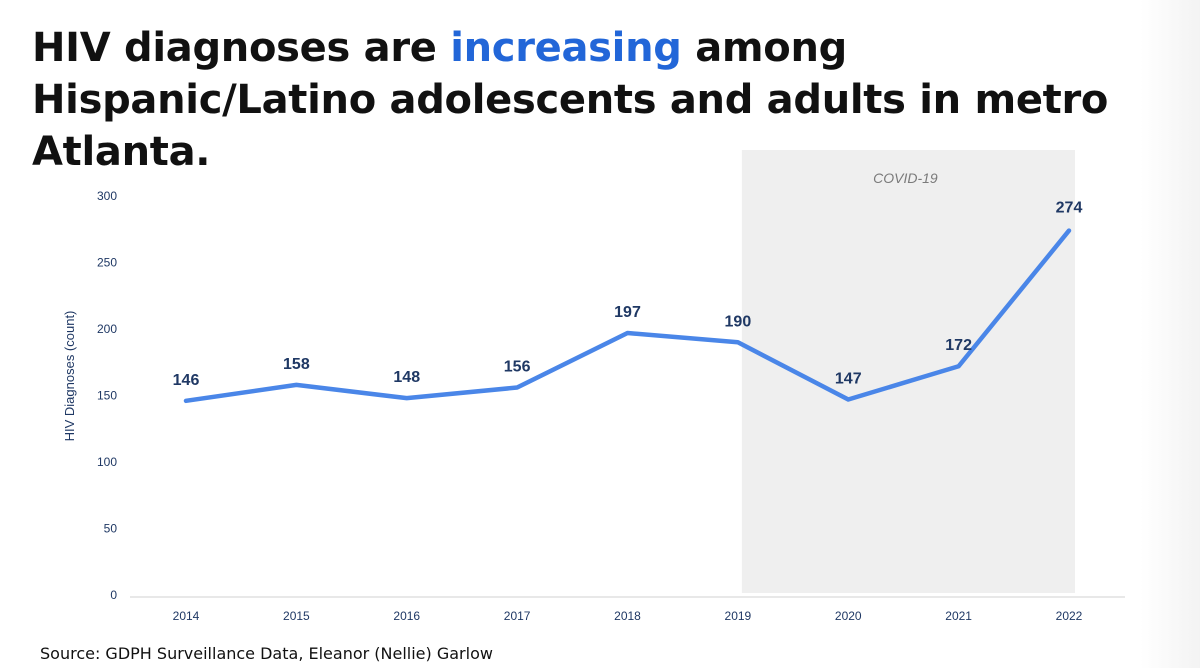  I want to click on x-tick-label: 2016, so click(406, 616).